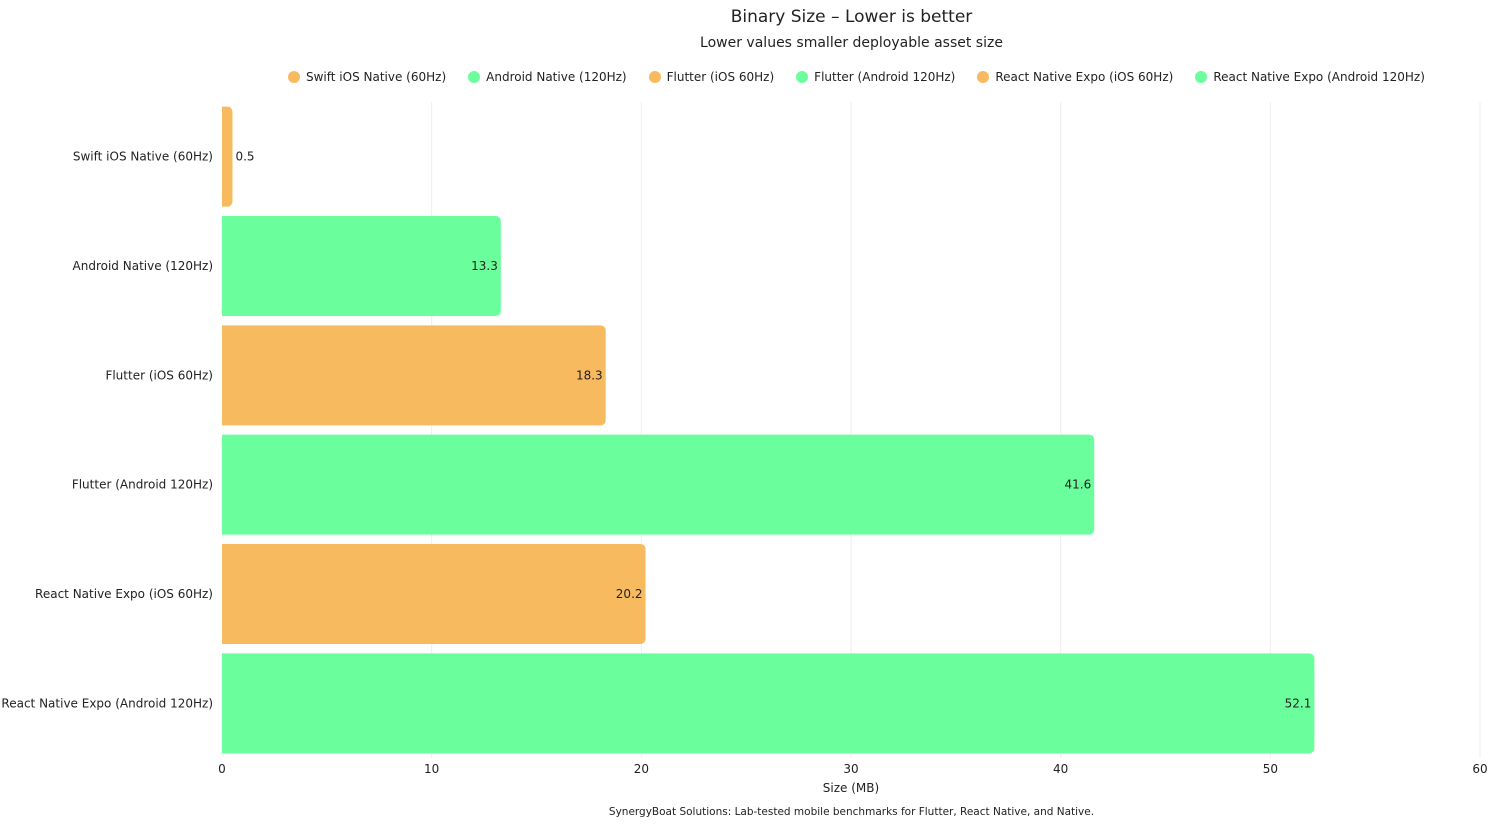  I want to click on legend-label: React Native Expo (Android 120Hz), so click(1319, 77).